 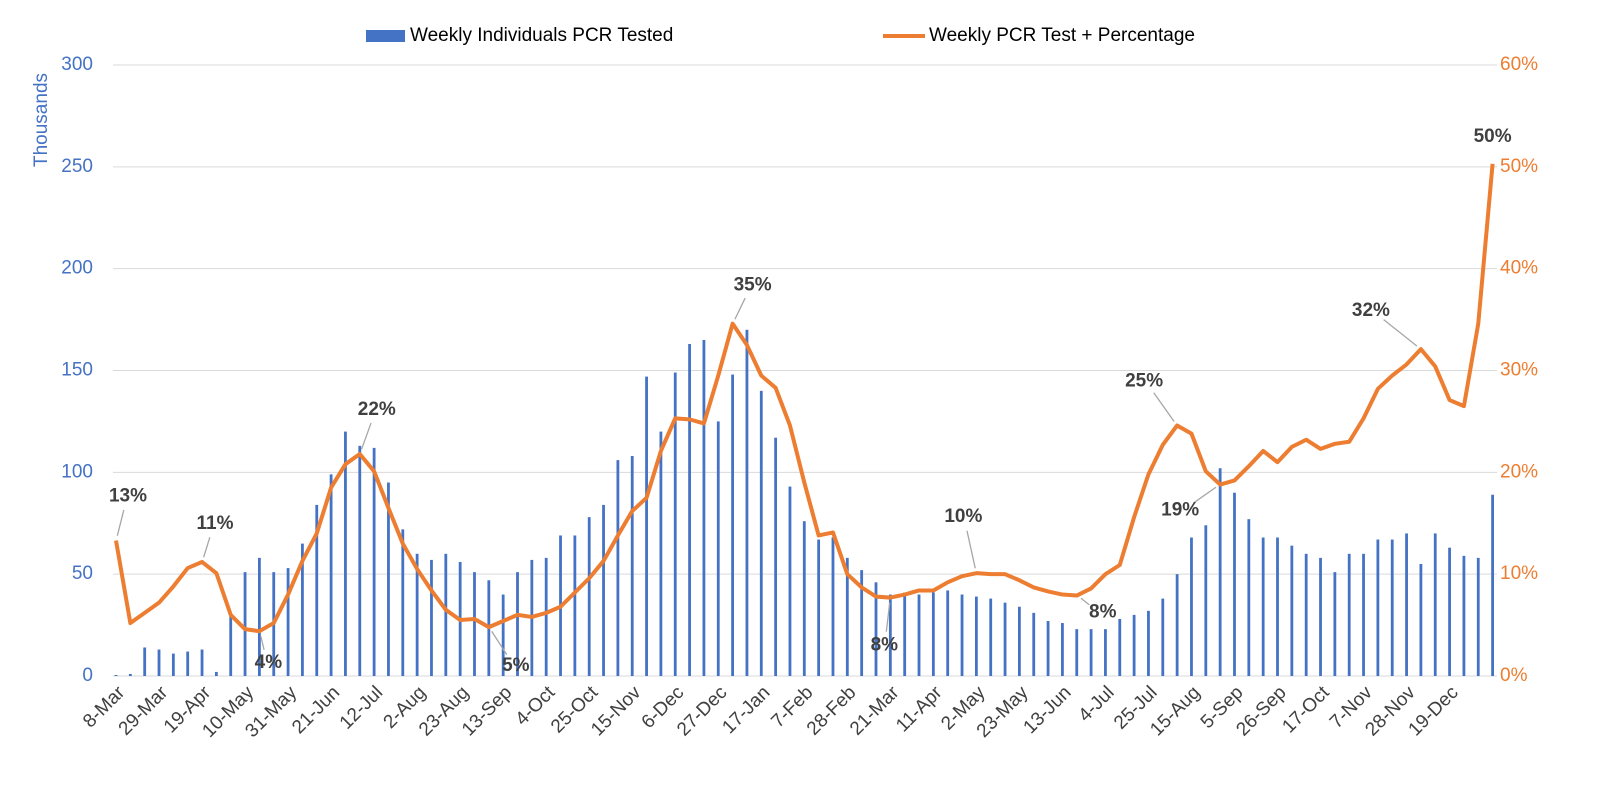 What do you see at coordinates (919, 709) in the screenshot?
I see `x-tick-label: 11-Apr` at bounding box center [919, 709].